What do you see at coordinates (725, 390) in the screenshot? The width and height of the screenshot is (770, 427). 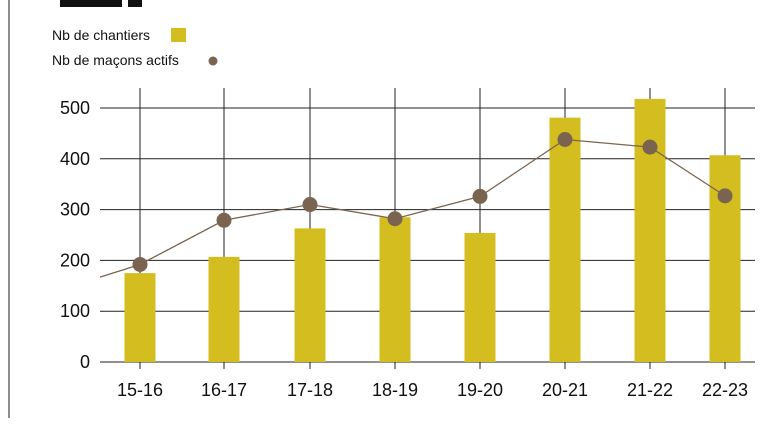 I see `x-tick-label: 22-23` at bounding box center [725, 390].